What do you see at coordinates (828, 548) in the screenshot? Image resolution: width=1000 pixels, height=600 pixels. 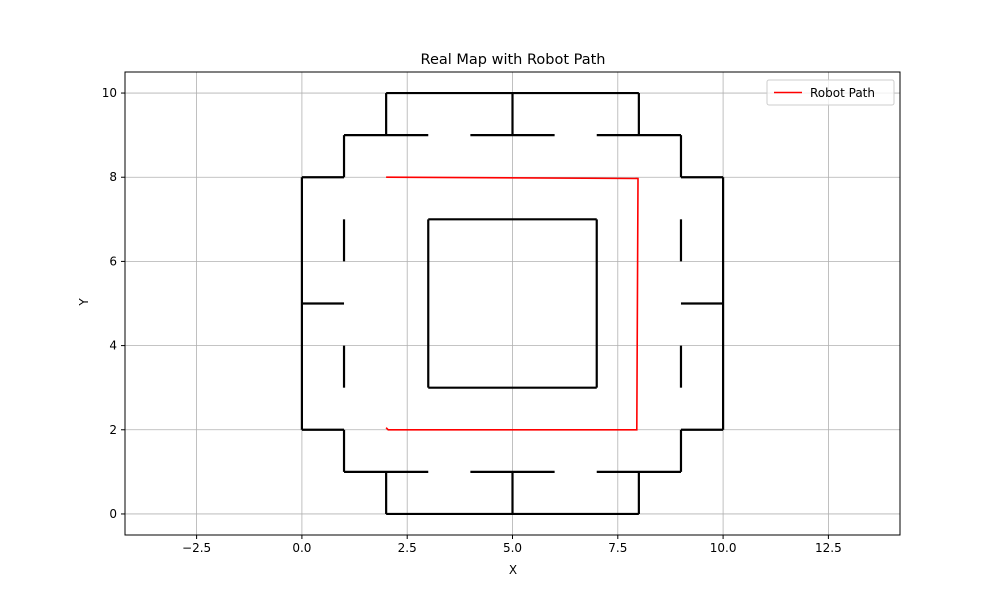 I see `x-tick-label: 12.5` at bounding box center [828, 548].